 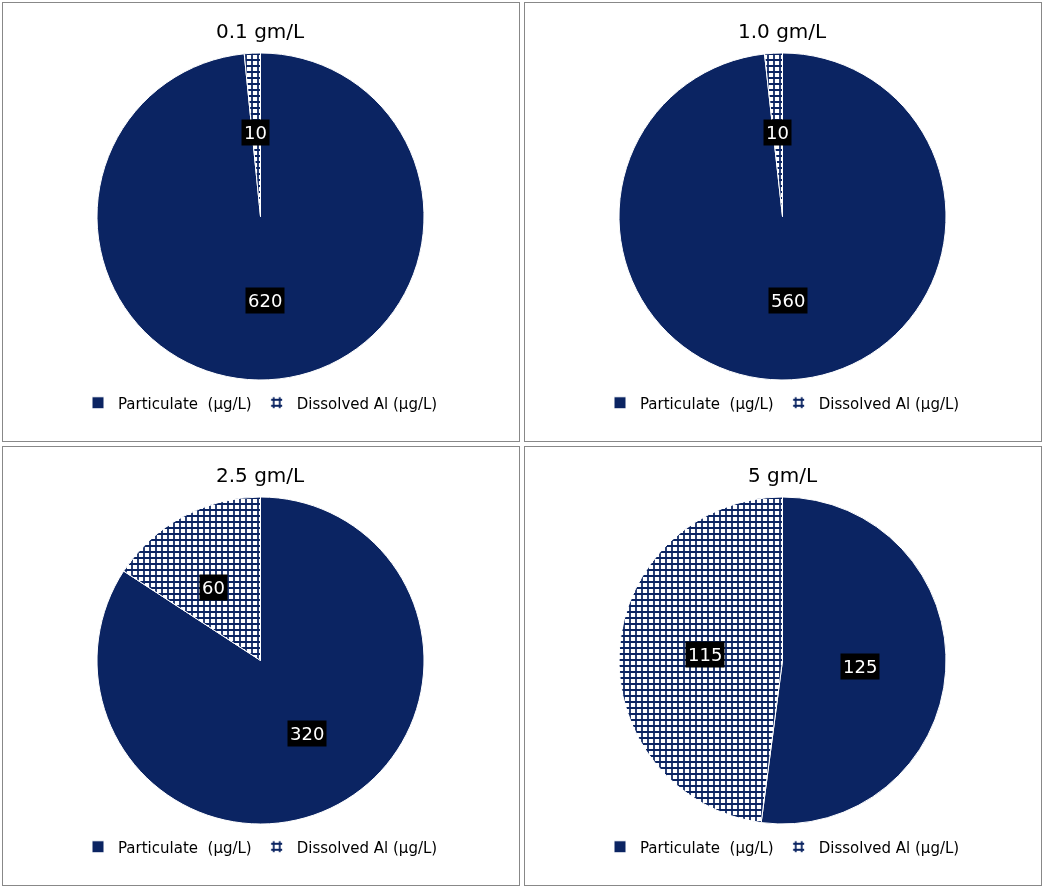 What do you see at coordinates (788, 300) in the screenshot?
I see `data-label: 560` at bounding box center [788, 300].